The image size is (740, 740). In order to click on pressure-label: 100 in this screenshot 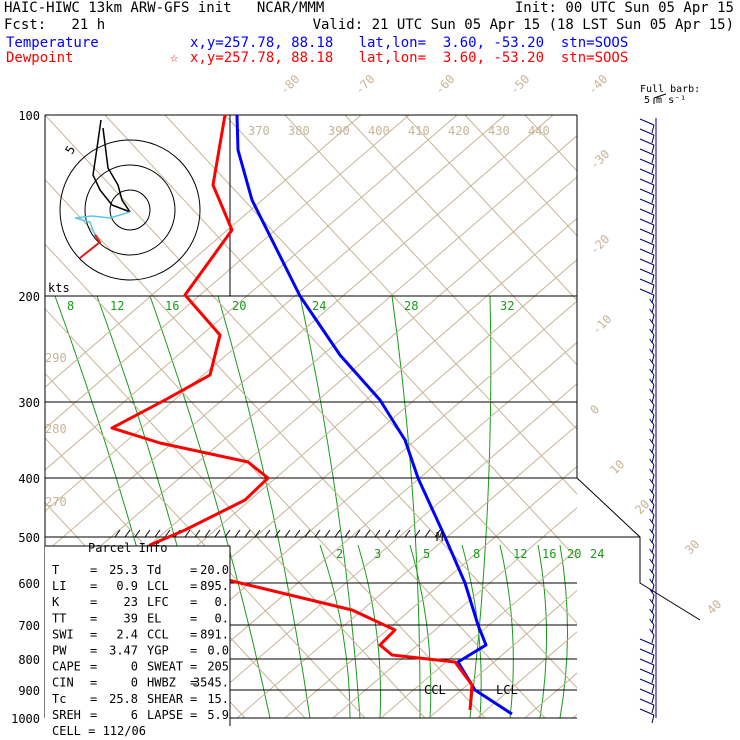, I will do `click(29, 116)`.